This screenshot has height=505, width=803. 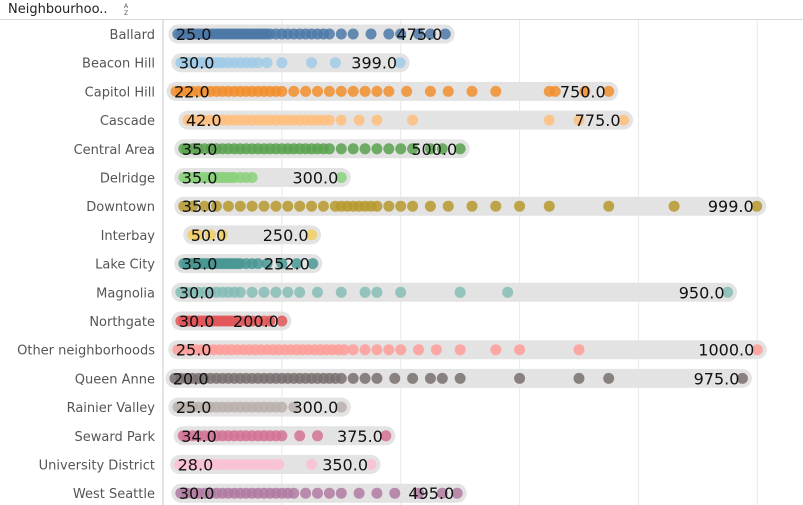 I want to click on max-label: 495.0, so click(x=431, y=493).